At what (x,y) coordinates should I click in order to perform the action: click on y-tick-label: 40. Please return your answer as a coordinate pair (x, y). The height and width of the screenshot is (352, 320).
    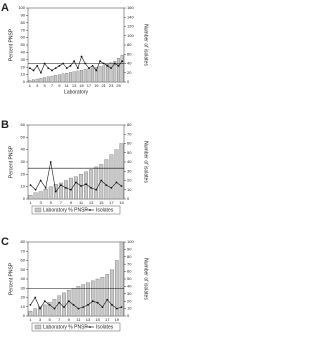
    Looking at the image, I should click on (23, 149).